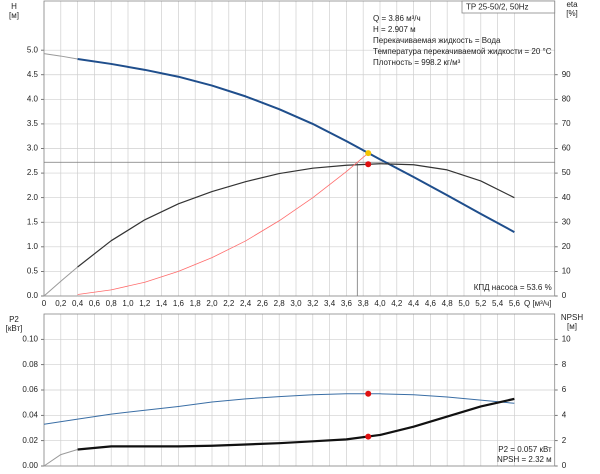 The width and height of the screenshot is (600, 474). Describe the element at coordinates (33, 123) in the screenshot. I see `y-tick-label: 3.5` at that location.